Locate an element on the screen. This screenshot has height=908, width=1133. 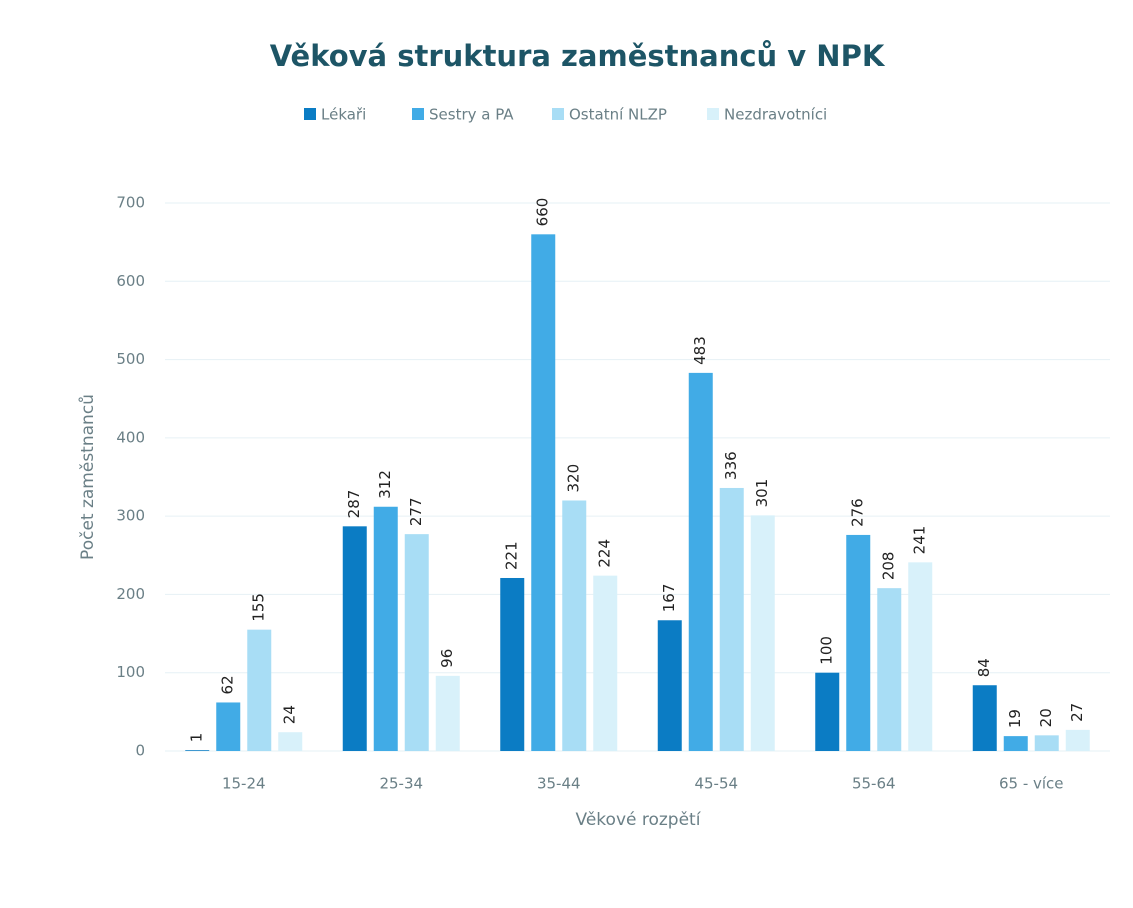
data-label: 241 is located at coordinates (920, 540).